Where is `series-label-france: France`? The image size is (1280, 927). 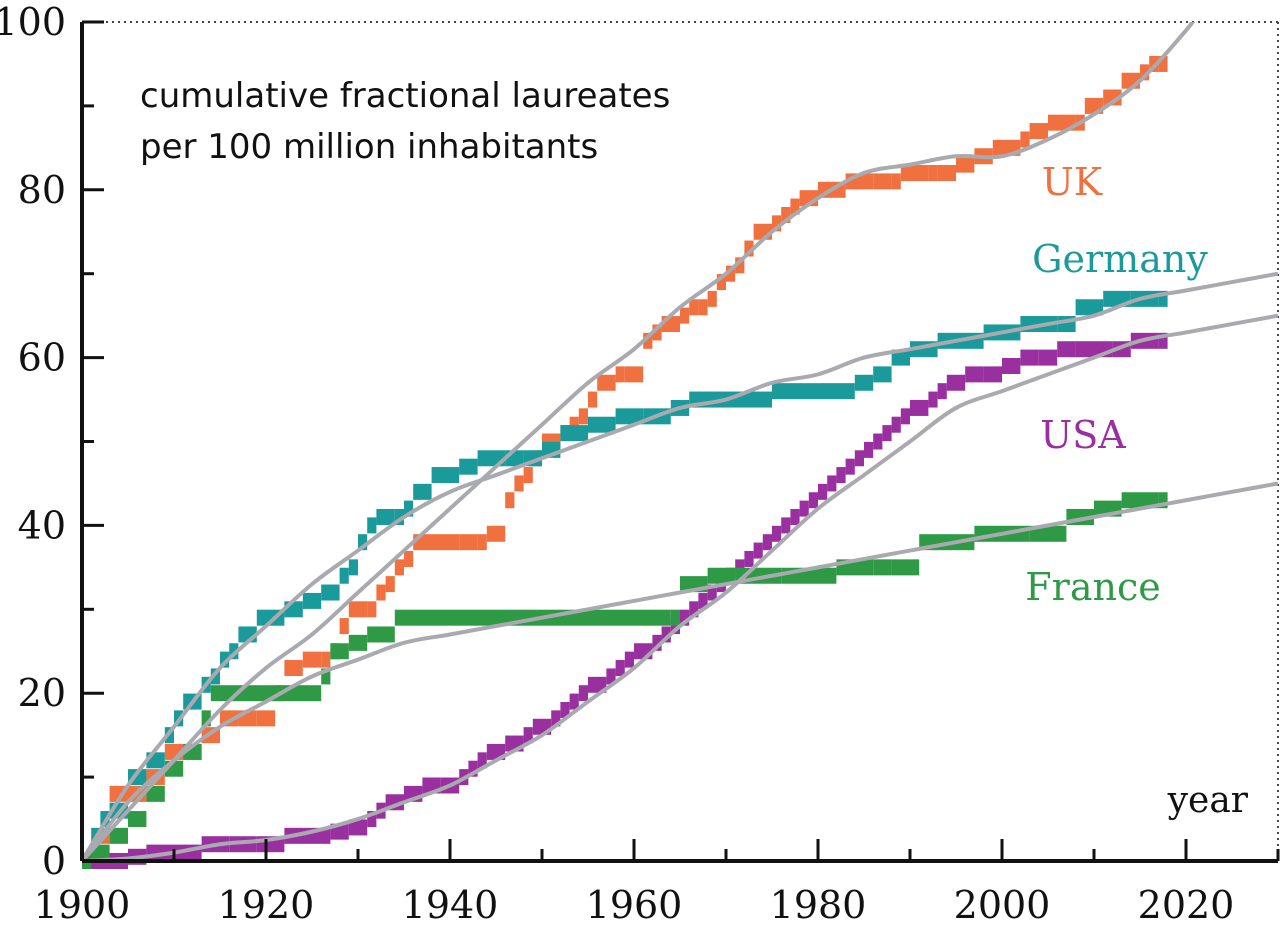
series-label-france: France is located at coordinates (1092, 587).